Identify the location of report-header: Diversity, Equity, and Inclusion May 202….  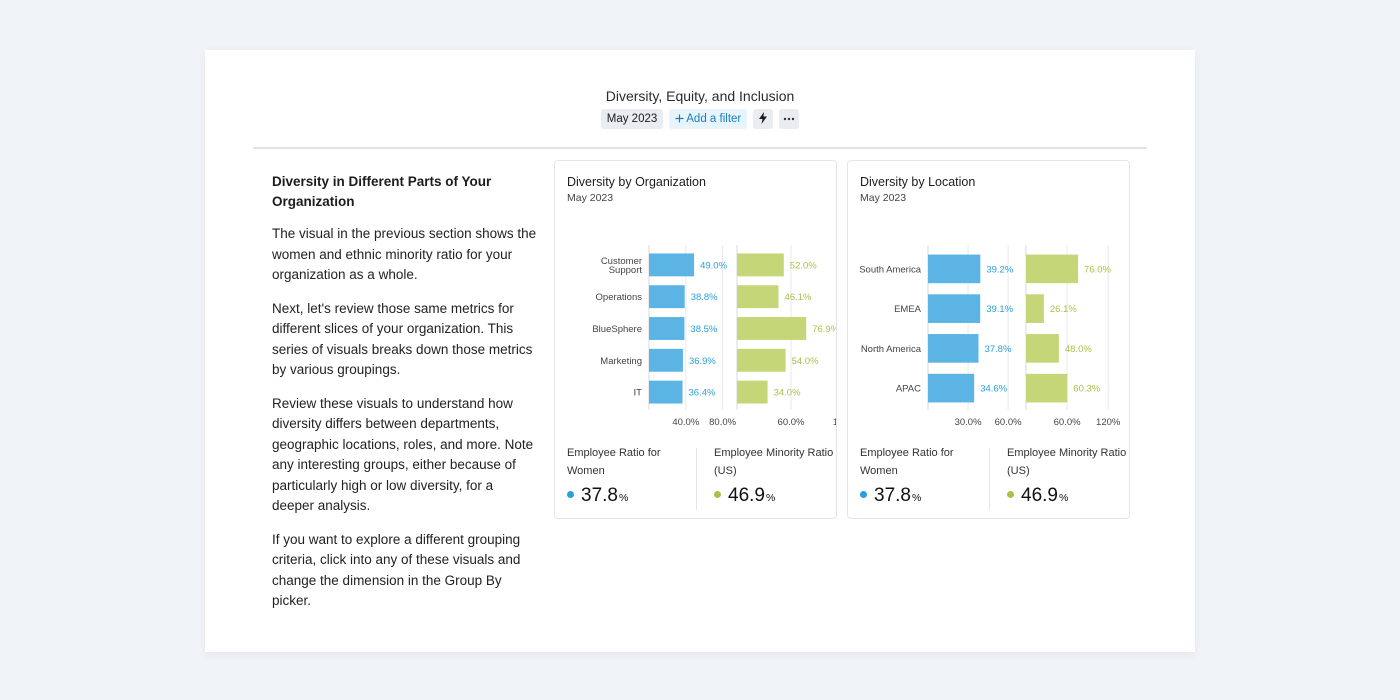
(700, 100).